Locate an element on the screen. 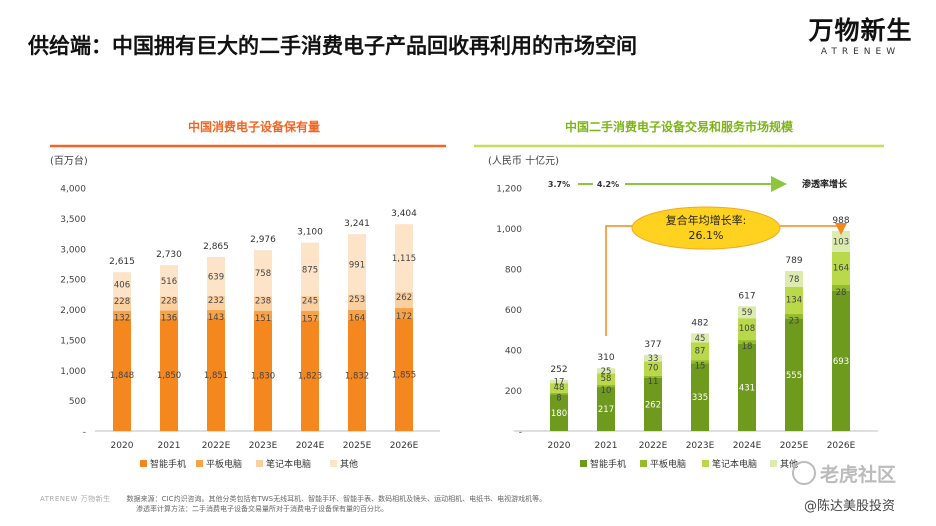 This screenshot has width=936, height=526. chart1-y-tick-label: 3,000 is located at coordinates (73, 250).